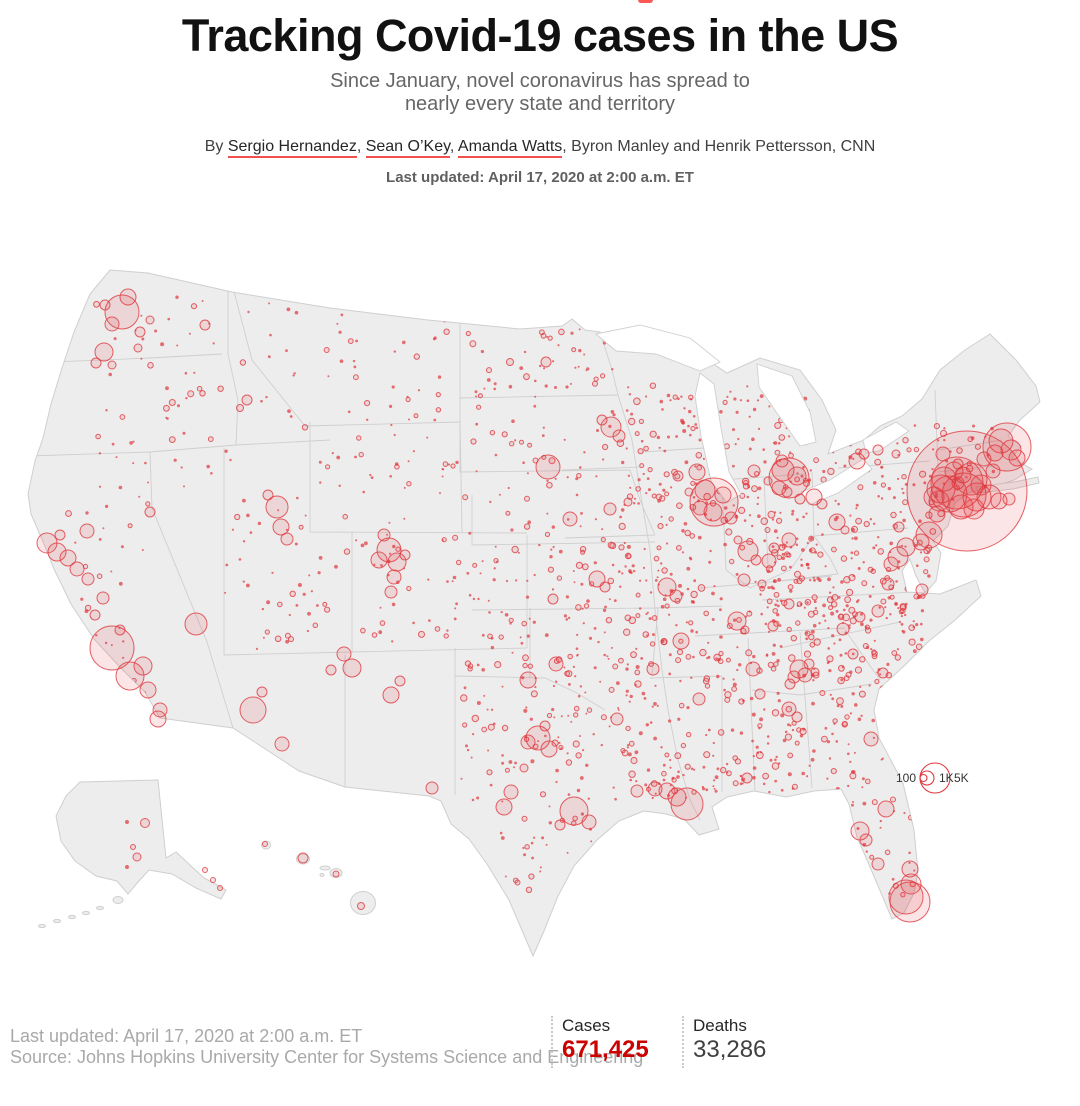  What do you see at coordinates (292, 147) in the screenshot?
I see `author-link-sergio-hernandez: Sergio Hernandez` at bounding box center [292, 147].